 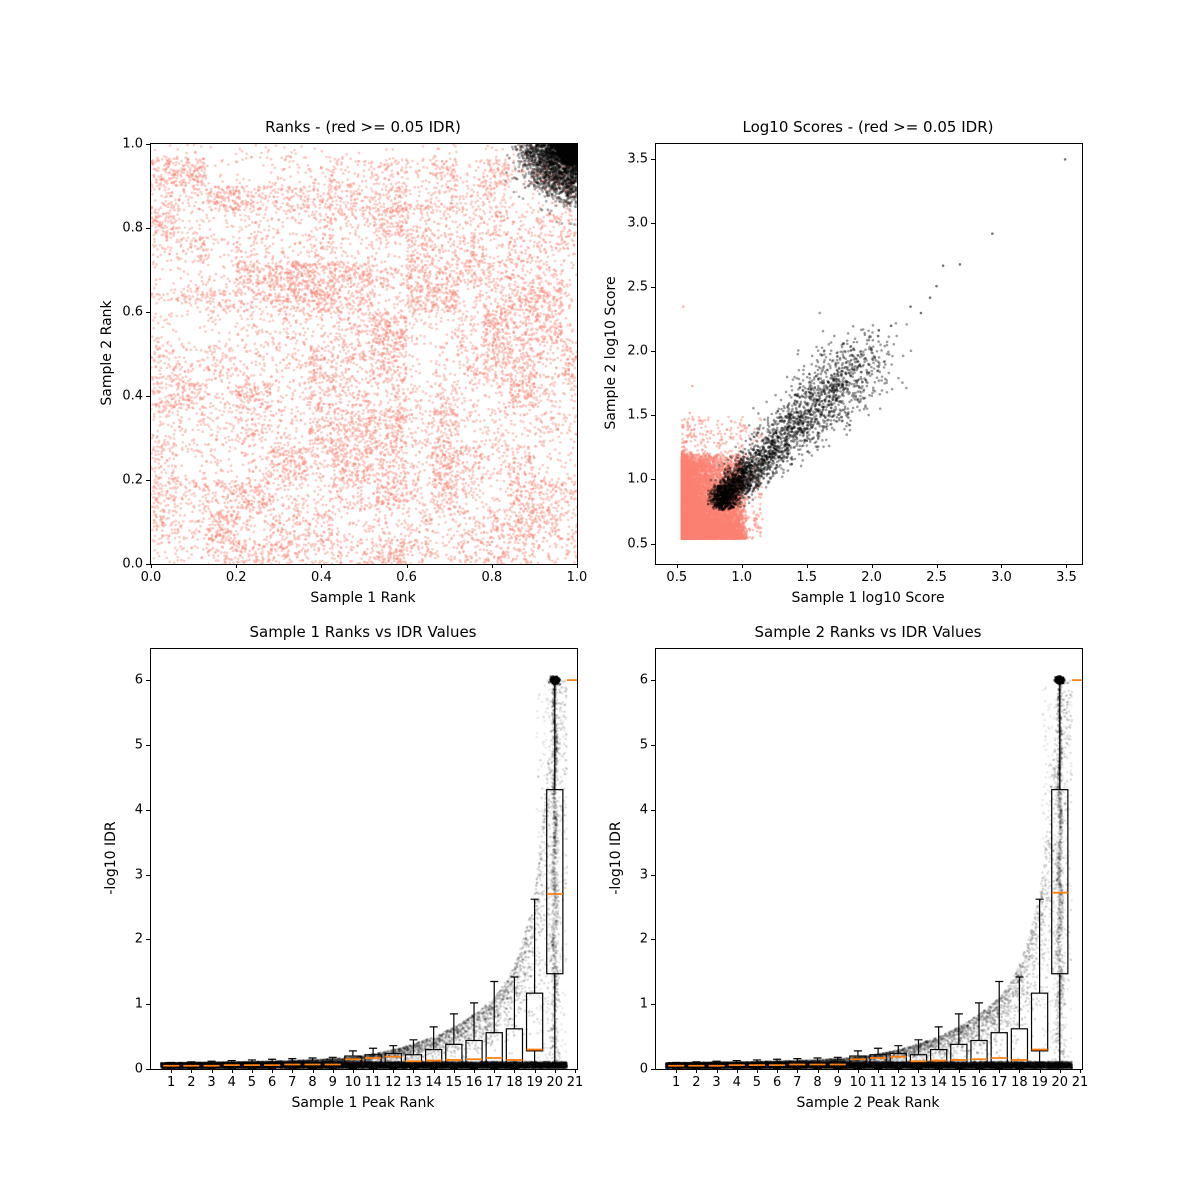 What do you see at coordinates (878, 1082) in the screenshot?
I see `x-tick-label: 11` at bounding box center [878, 1082].